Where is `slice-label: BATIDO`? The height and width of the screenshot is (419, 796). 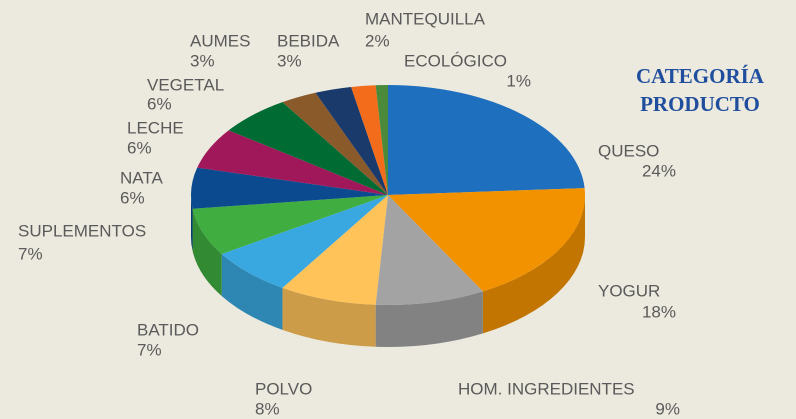 slice-label: BATIDO is located at coordinates (168, 329).